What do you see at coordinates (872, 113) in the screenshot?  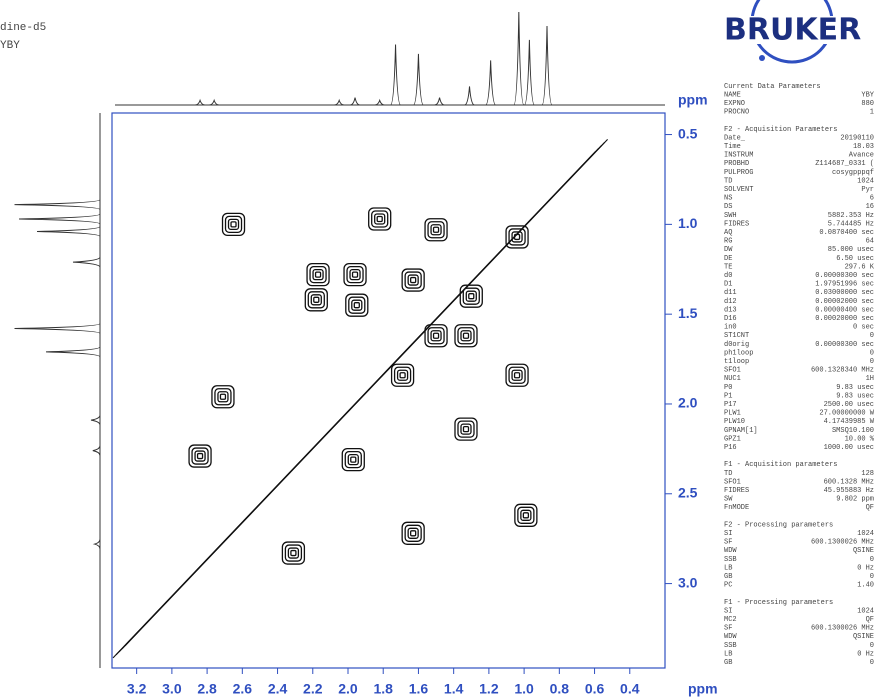 I see `param-value: 1` at bounding box center [872, 113].